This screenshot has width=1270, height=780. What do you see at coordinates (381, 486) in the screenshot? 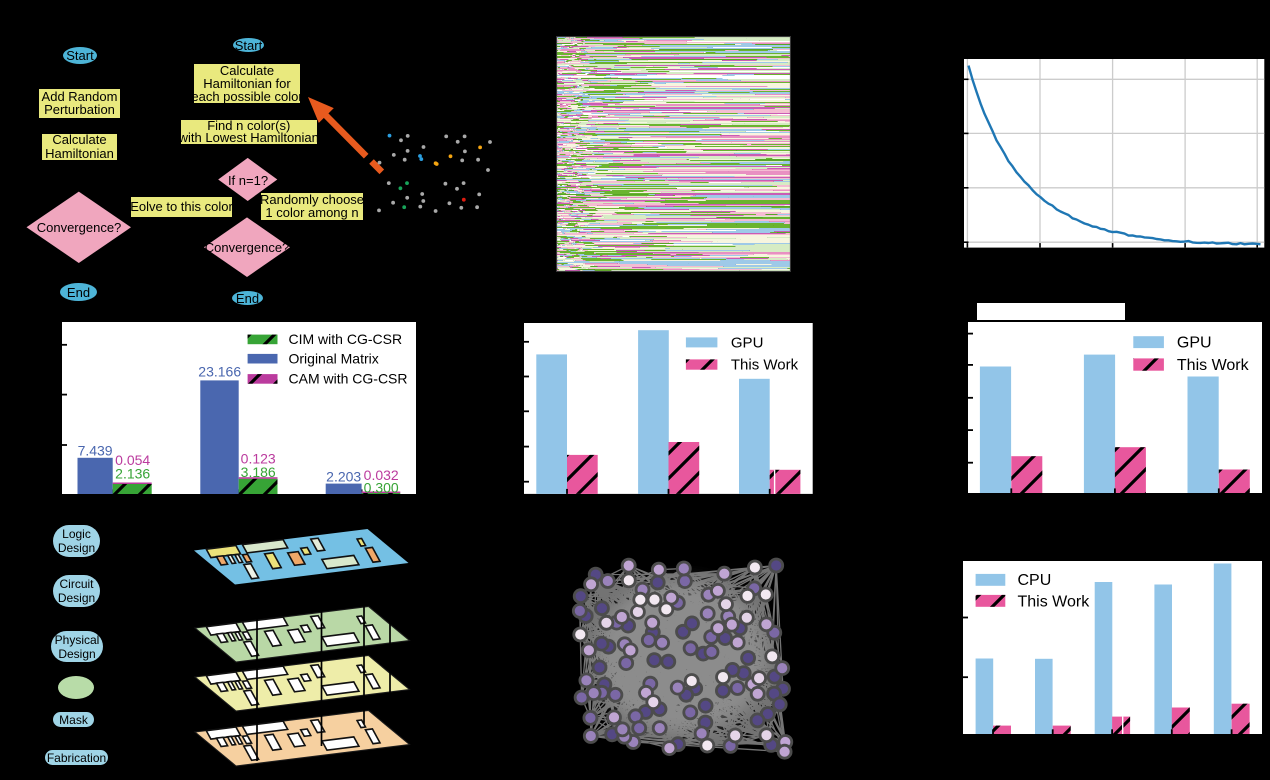
I see `svg-text: 0.300` at bounding box center [381, 486].